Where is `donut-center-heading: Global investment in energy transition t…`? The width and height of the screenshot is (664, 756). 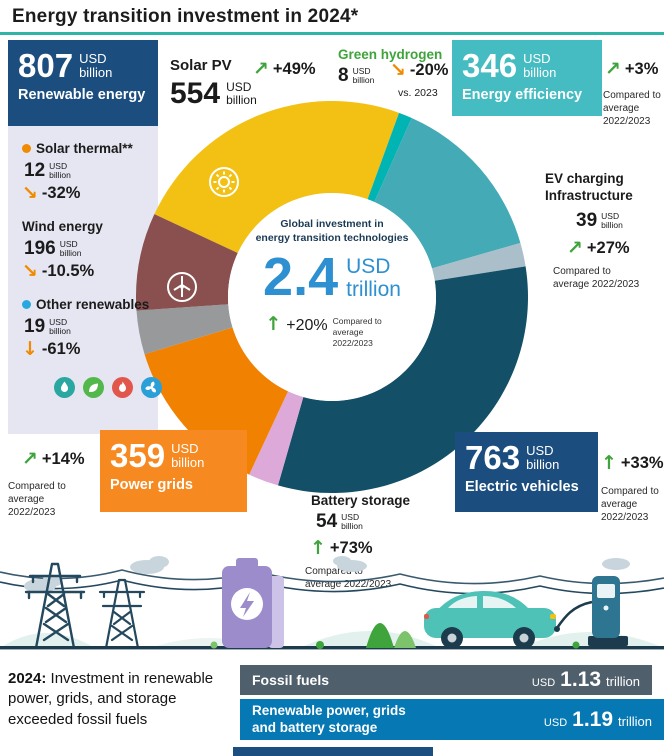 donut-center-heading: Global investment in energy transition t… is located at coordinates (332, 231).